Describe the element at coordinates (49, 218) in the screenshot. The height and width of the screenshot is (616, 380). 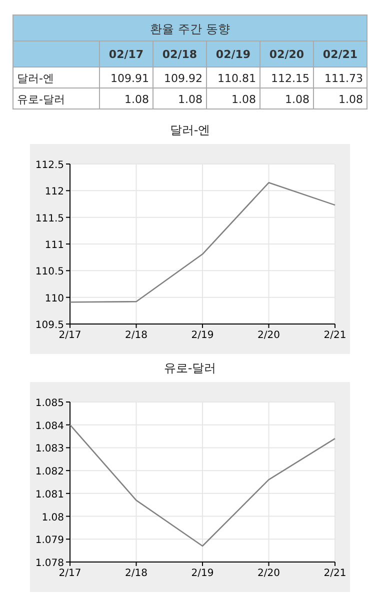
I see `y-tick-label: 111.5` at that location.